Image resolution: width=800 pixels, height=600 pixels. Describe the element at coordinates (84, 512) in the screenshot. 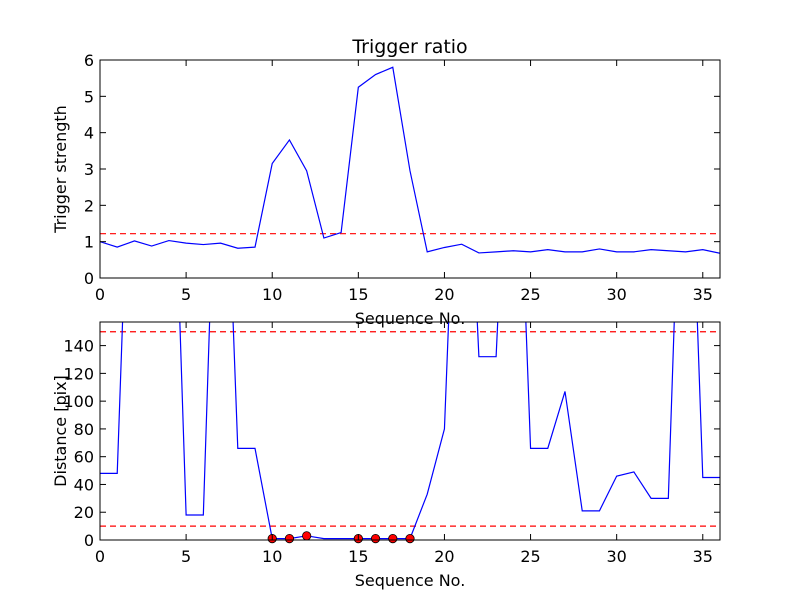

I see `y-tick-label: 20` at that location.